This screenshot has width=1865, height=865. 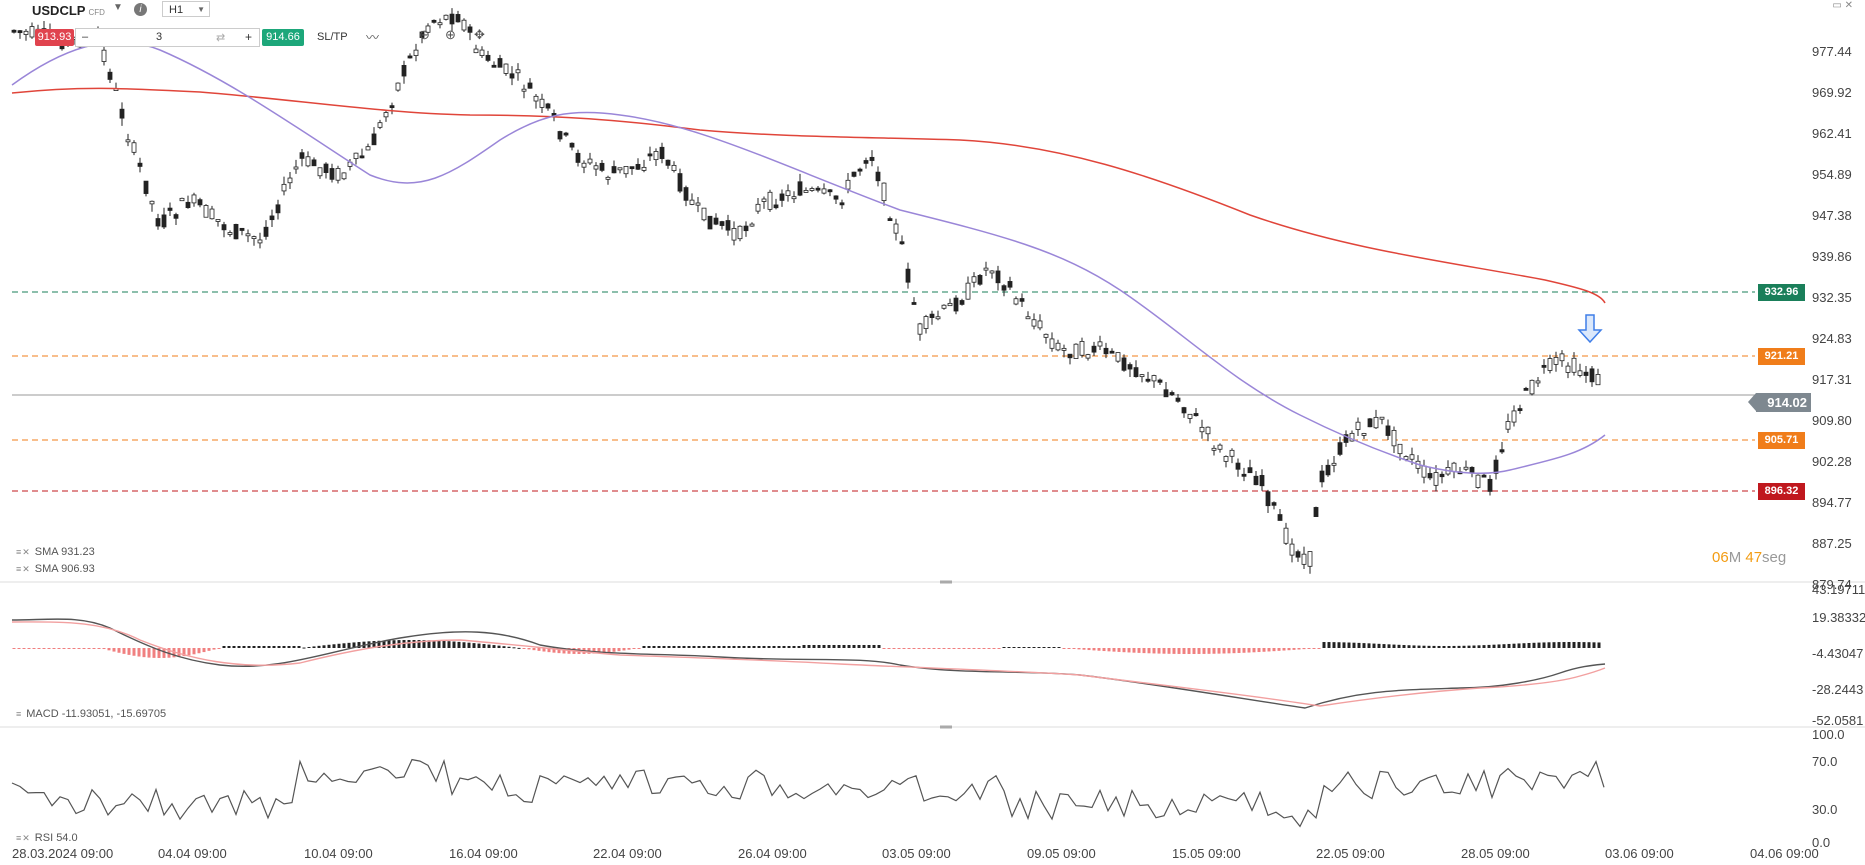 What do you see at coordinates (249, 37) in the screenshot?
I see `increase-button: +` at bounding box center [249, 37].